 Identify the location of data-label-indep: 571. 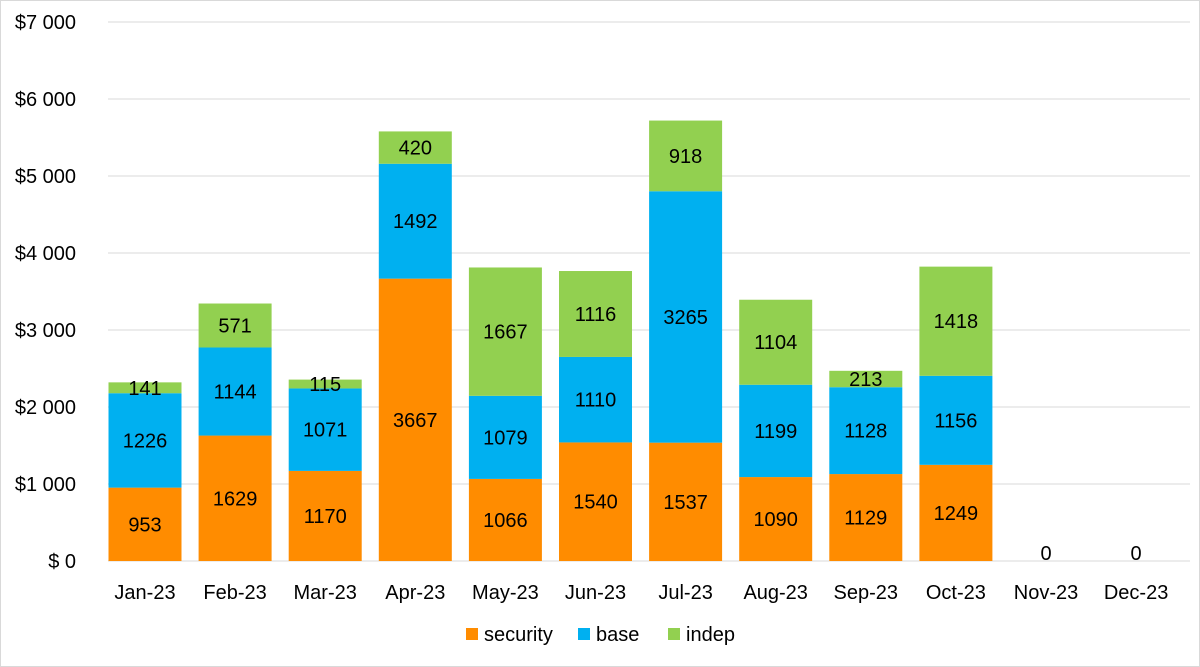
(234, 326).